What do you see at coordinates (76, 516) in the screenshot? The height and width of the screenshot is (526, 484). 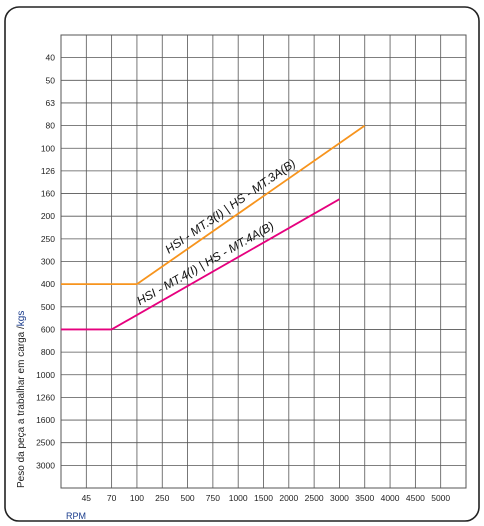 I see `x-axis-title: RPM` at bounding box center [76, 516].